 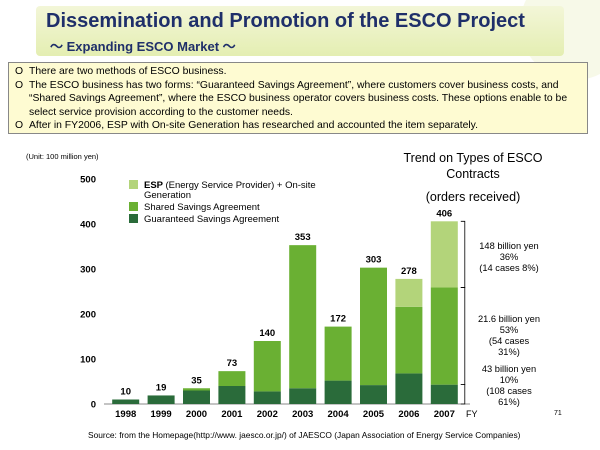 What do you see at coordinates (509, 257) in the screenshot?
I see `annotation-onsite: 148 billion yen 36% (14 cases 8%)` at bounding box center [509, 257].